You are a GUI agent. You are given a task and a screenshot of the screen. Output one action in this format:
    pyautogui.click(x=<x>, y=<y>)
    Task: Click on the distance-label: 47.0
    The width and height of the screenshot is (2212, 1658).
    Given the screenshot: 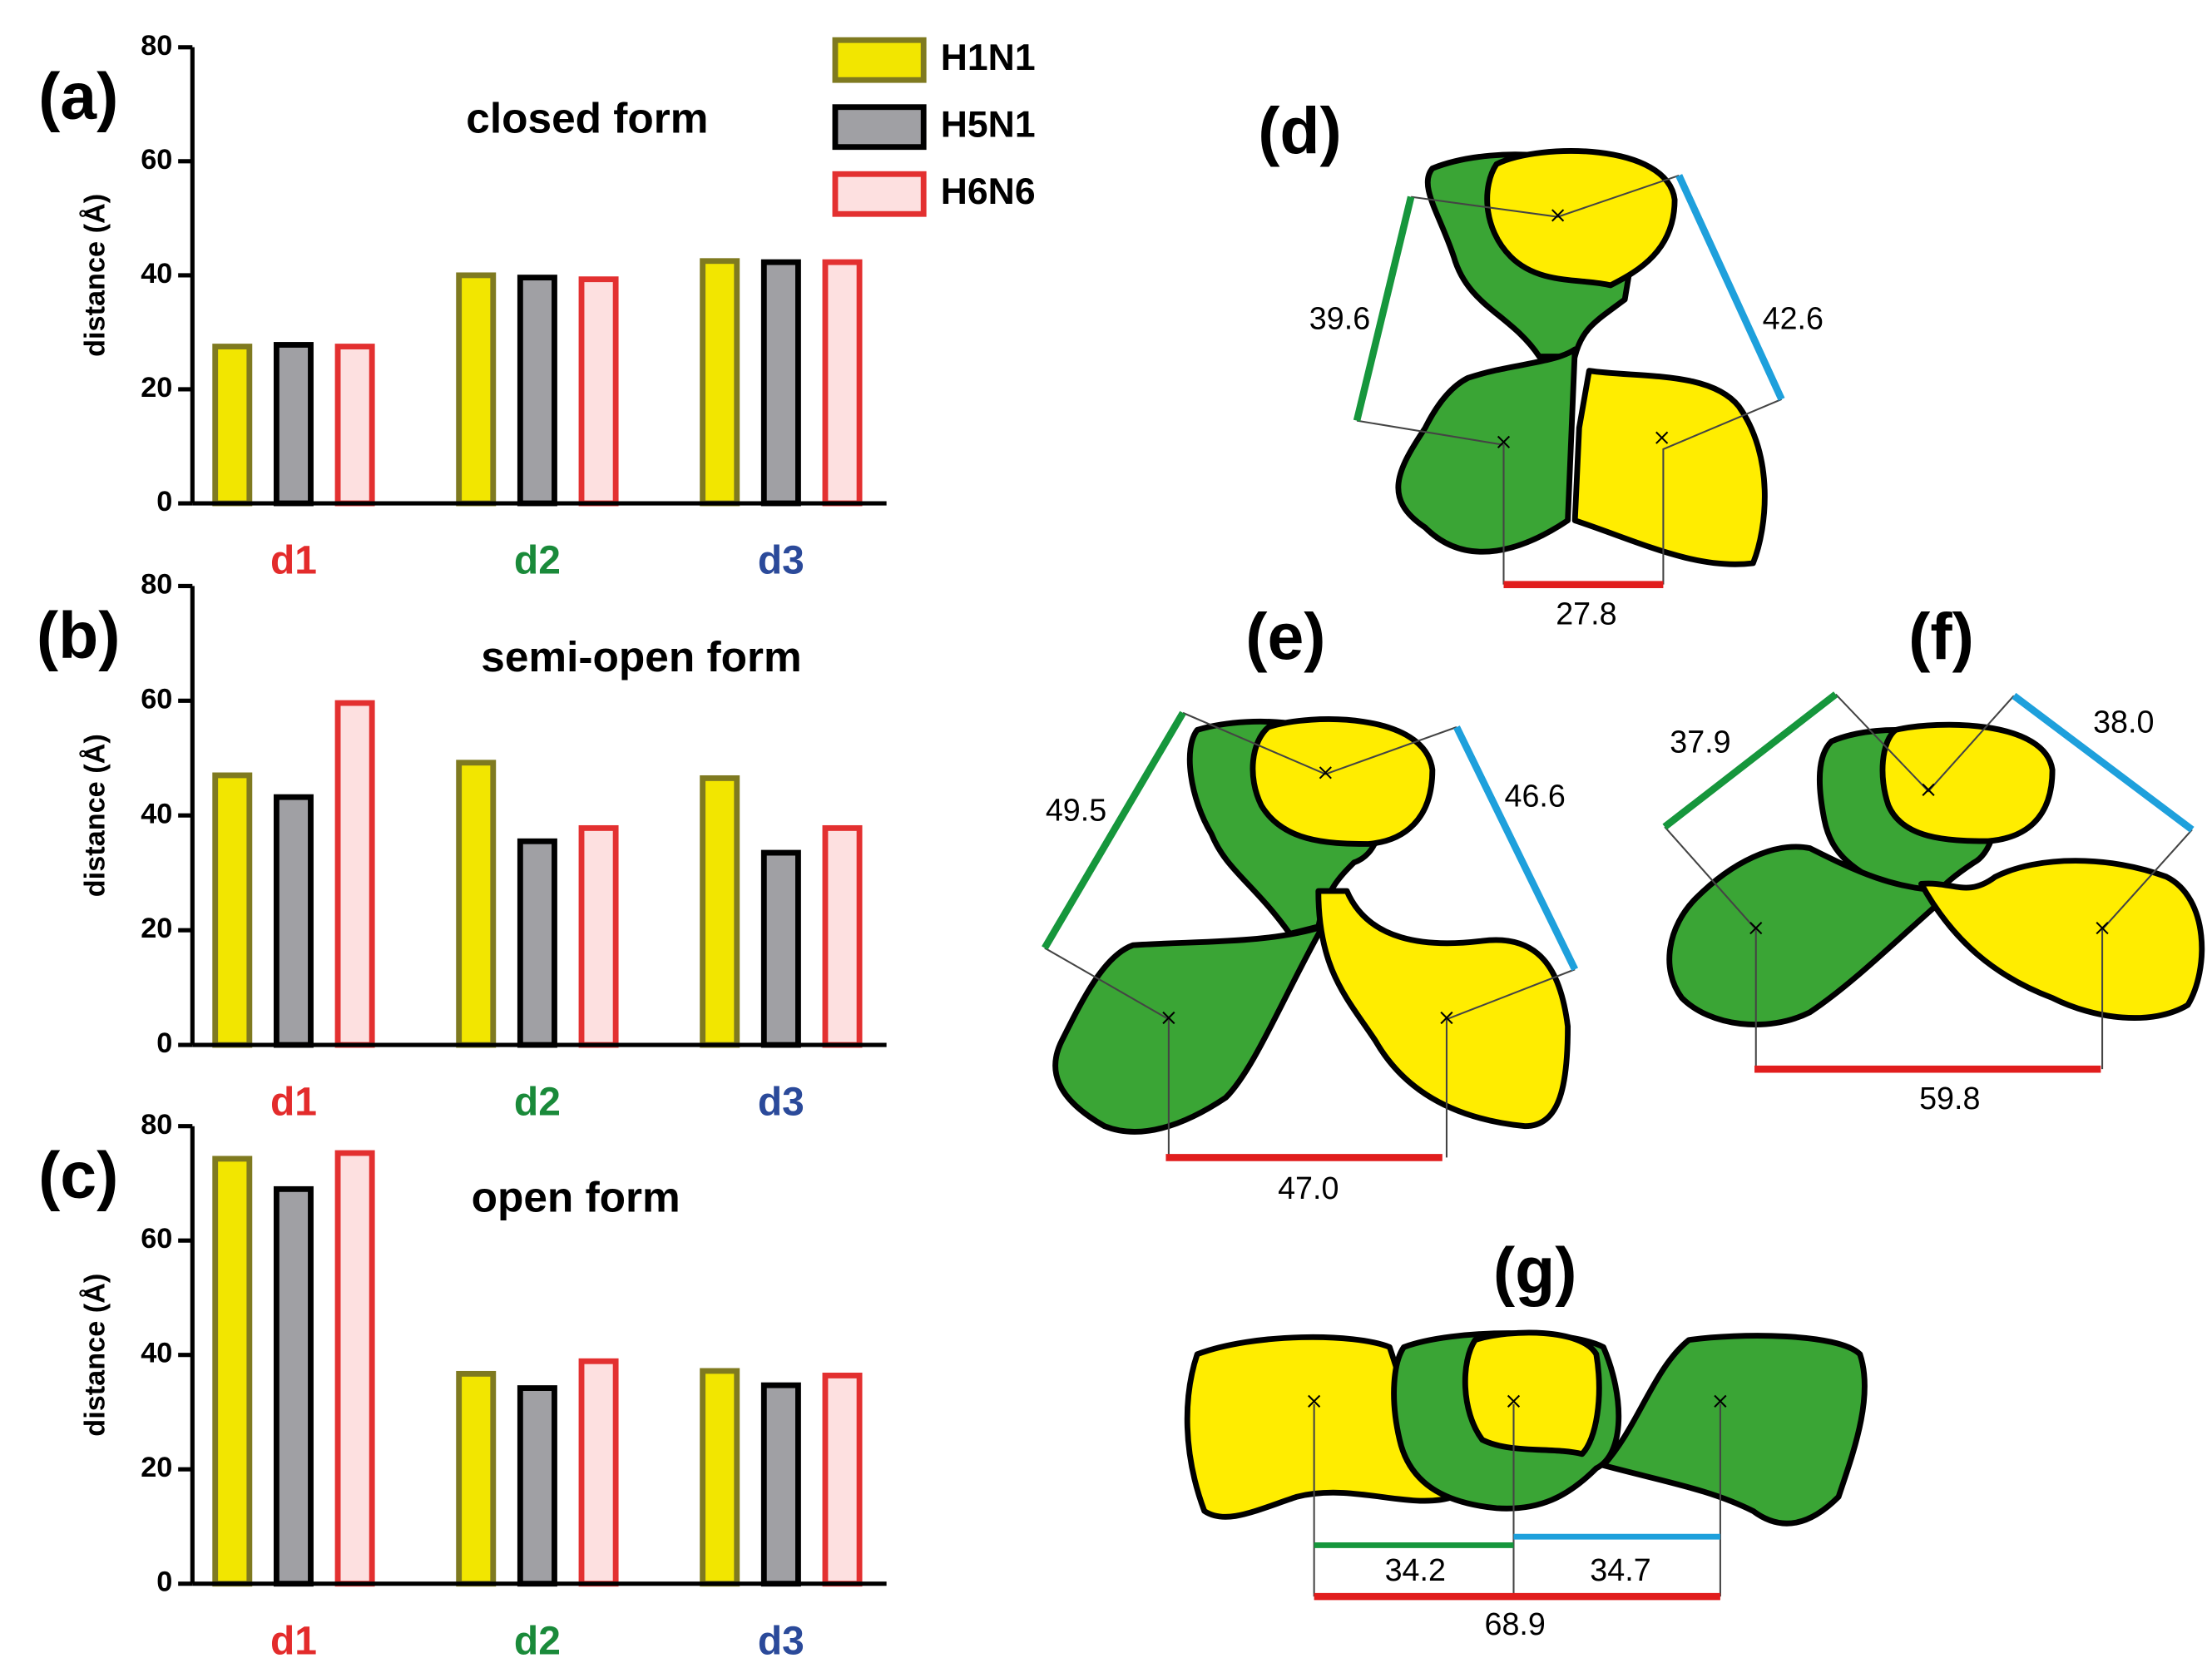 What is the action you would take?
    pyautogui.click(x=1308, y=1187)
    